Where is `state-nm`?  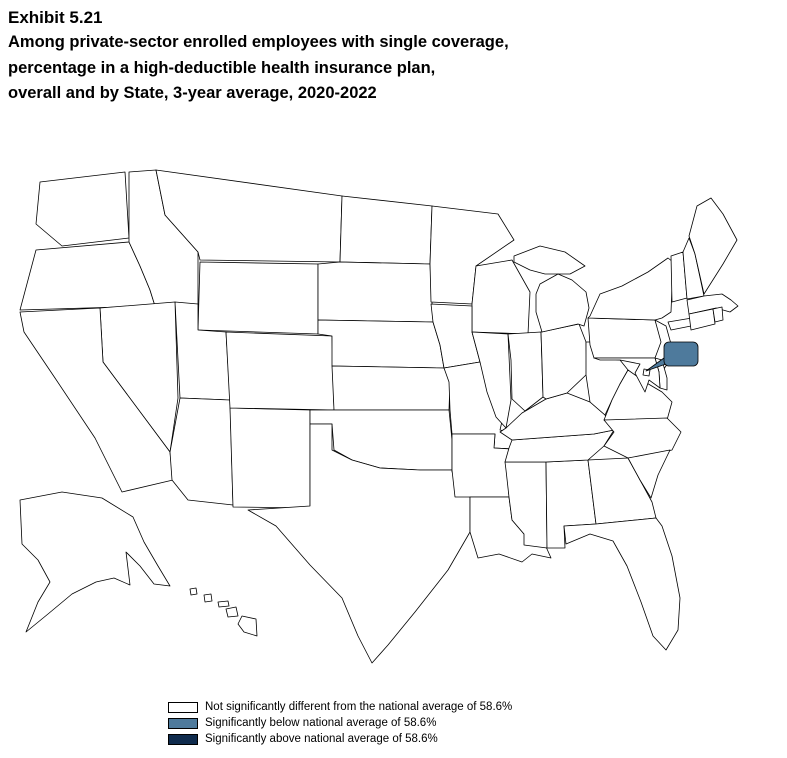 state-nm is located at coordinates (270, 458).